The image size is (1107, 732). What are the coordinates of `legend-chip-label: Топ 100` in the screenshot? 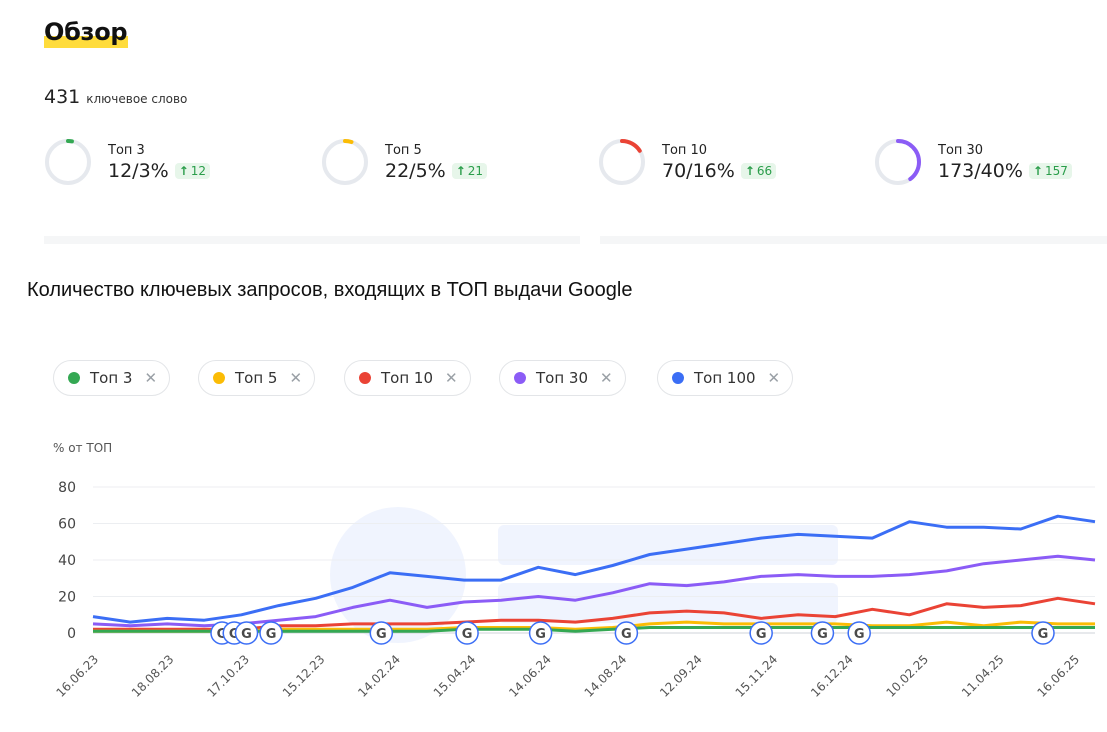 It's located at (725, 378).